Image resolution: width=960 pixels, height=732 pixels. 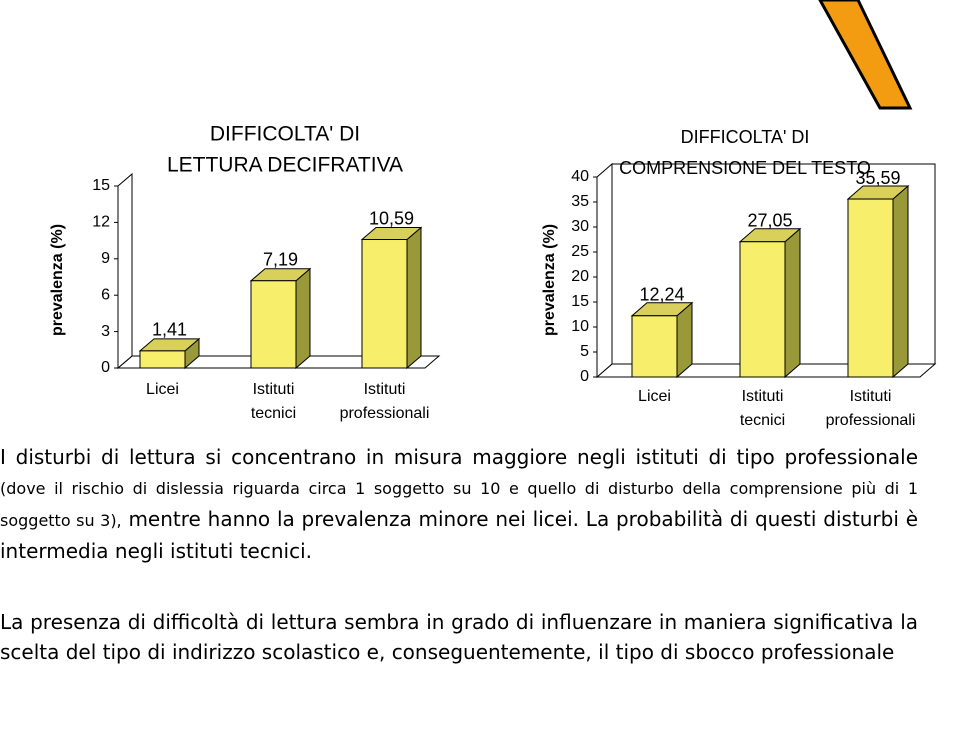 I want to click on chart-title: COMPRENSIONE DEL TESTO, so click(x=745, y=168).